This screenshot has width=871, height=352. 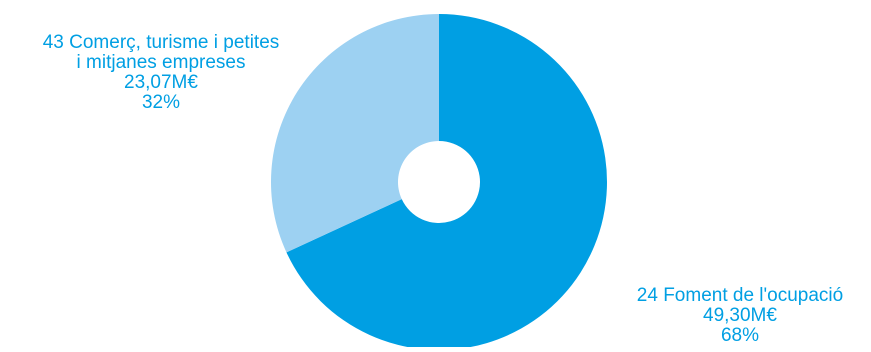 What do you see at coordinates (161, 62) in the screenshot?
I see `slice-label-name-line: i mitjanes empreses` at bounding box center [161, 62].